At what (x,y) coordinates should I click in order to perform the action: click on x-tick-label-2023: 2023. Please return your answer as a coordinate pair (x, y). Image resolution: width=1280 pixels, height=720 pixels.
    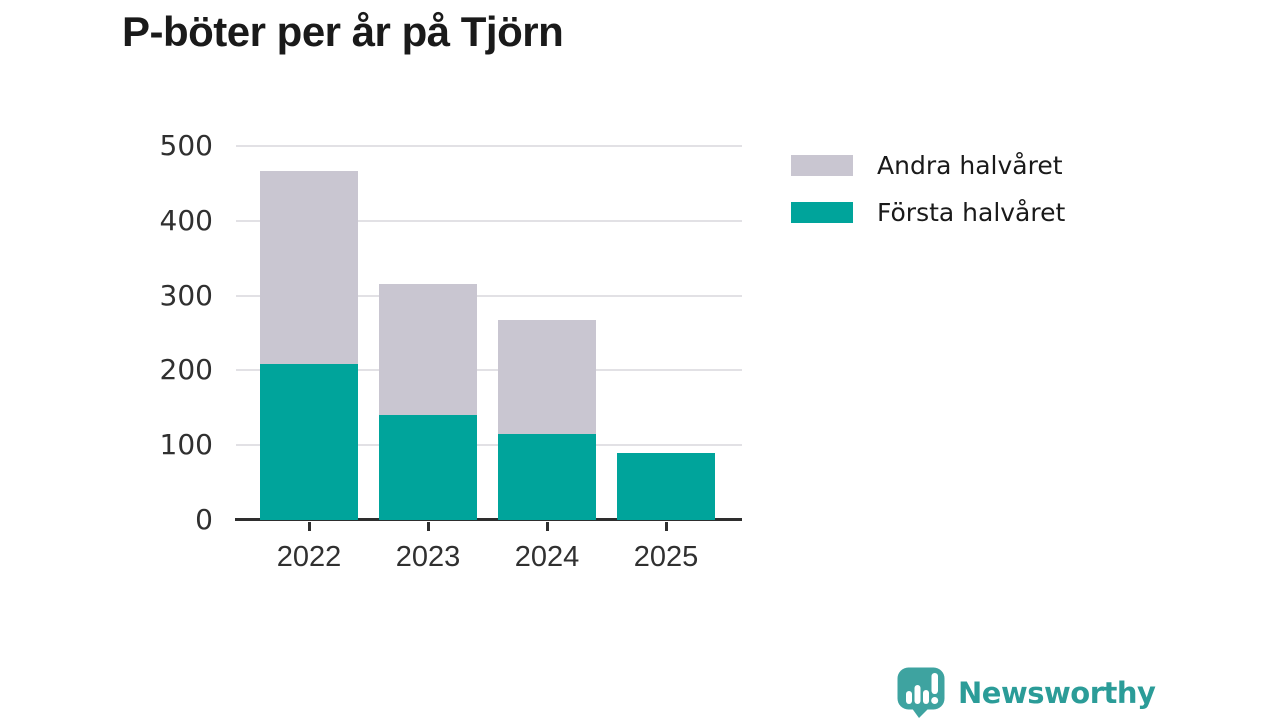
    Looking at the image, I should click on (428, 557).